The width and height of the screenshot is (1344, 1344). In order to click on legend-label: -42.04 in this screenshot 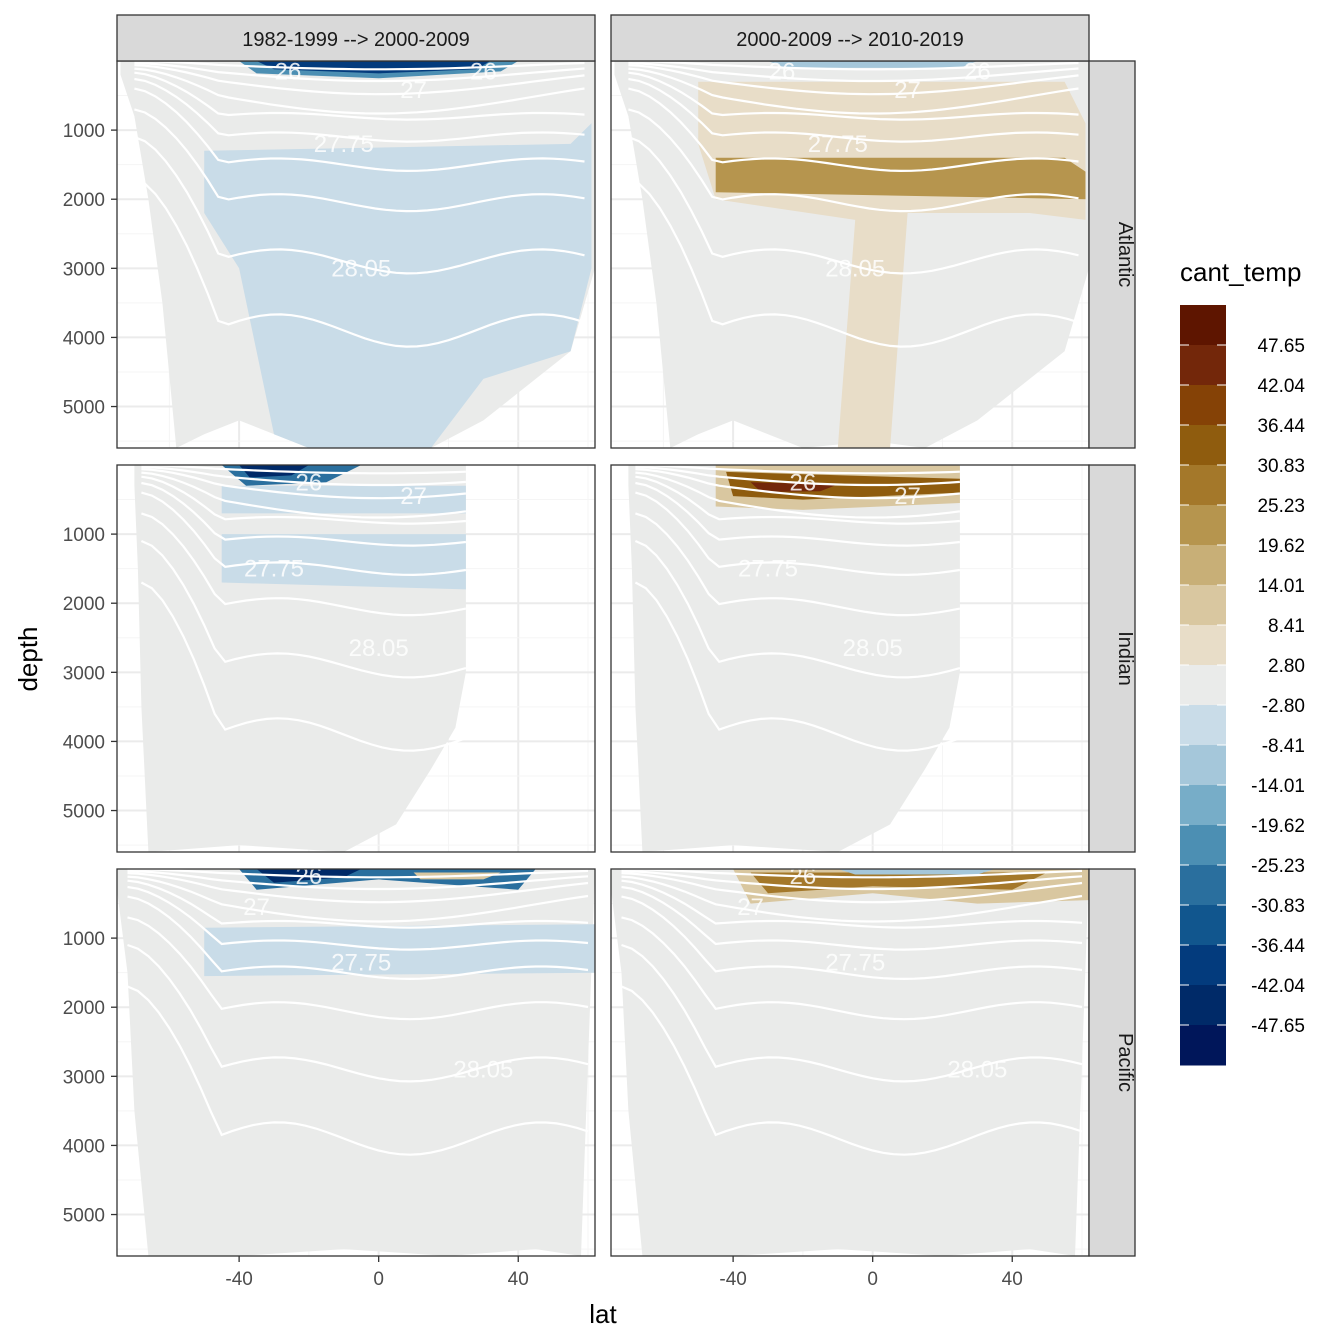, I will do `click(1278, 986)`.